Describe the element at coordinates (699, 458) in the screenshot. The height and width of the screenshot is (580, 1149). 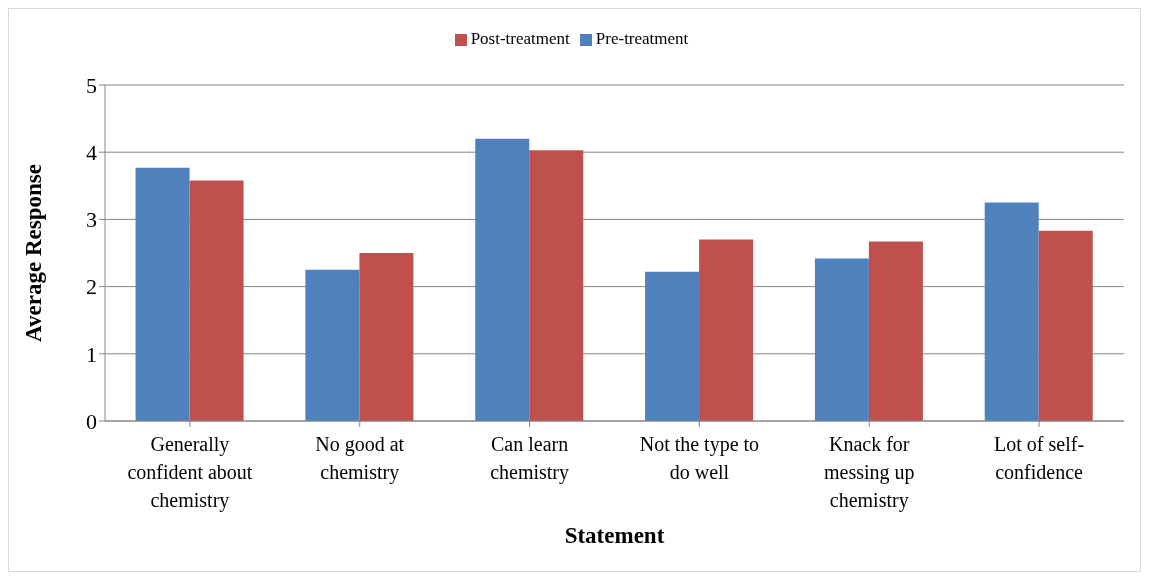
I see `x-tick-label: Not the type to do well` at that location.